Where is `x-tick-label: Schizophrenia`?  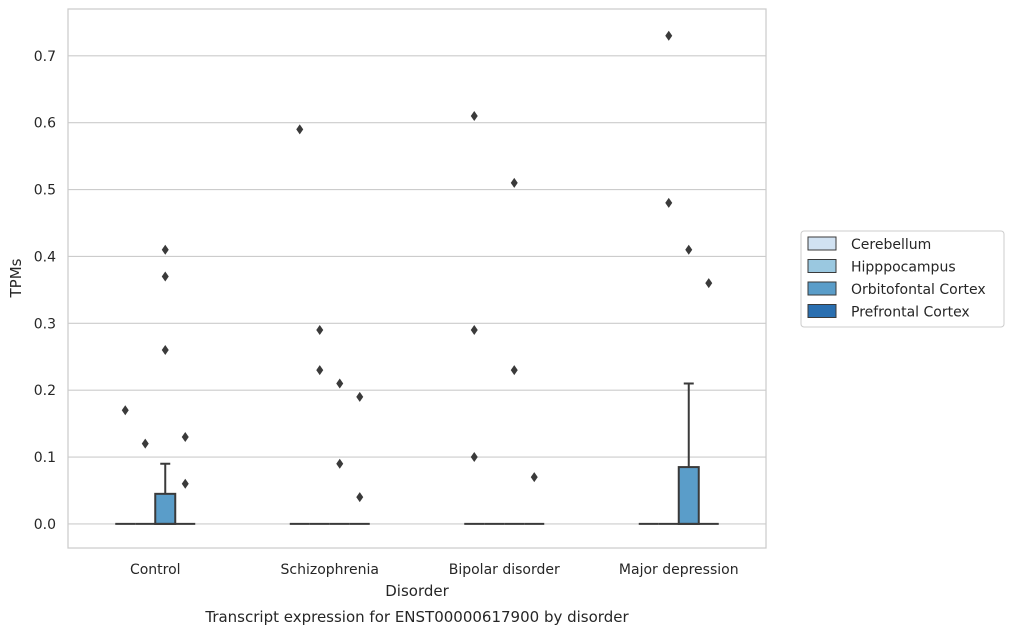
x-tick-label: Schizophrenia is located at coordinates (330, 570).